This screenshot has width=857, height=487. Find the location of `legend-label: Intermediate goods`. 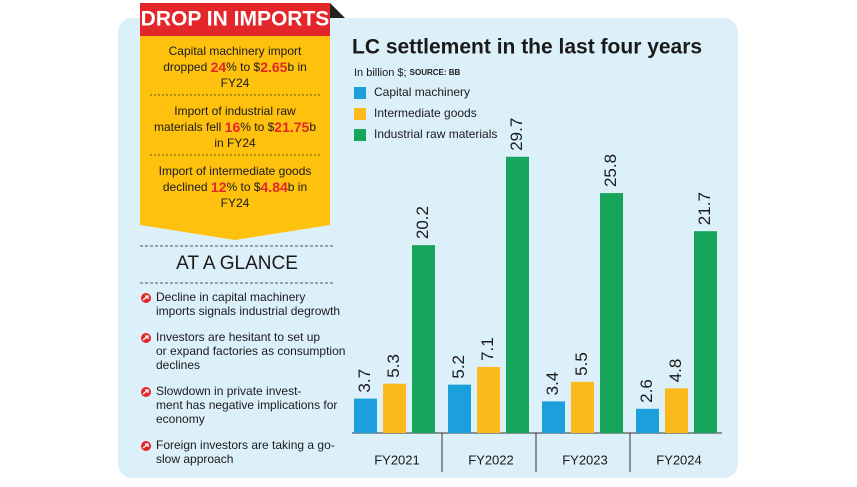

legend-label: Intermediate goods is located at coordinates (425, 113).